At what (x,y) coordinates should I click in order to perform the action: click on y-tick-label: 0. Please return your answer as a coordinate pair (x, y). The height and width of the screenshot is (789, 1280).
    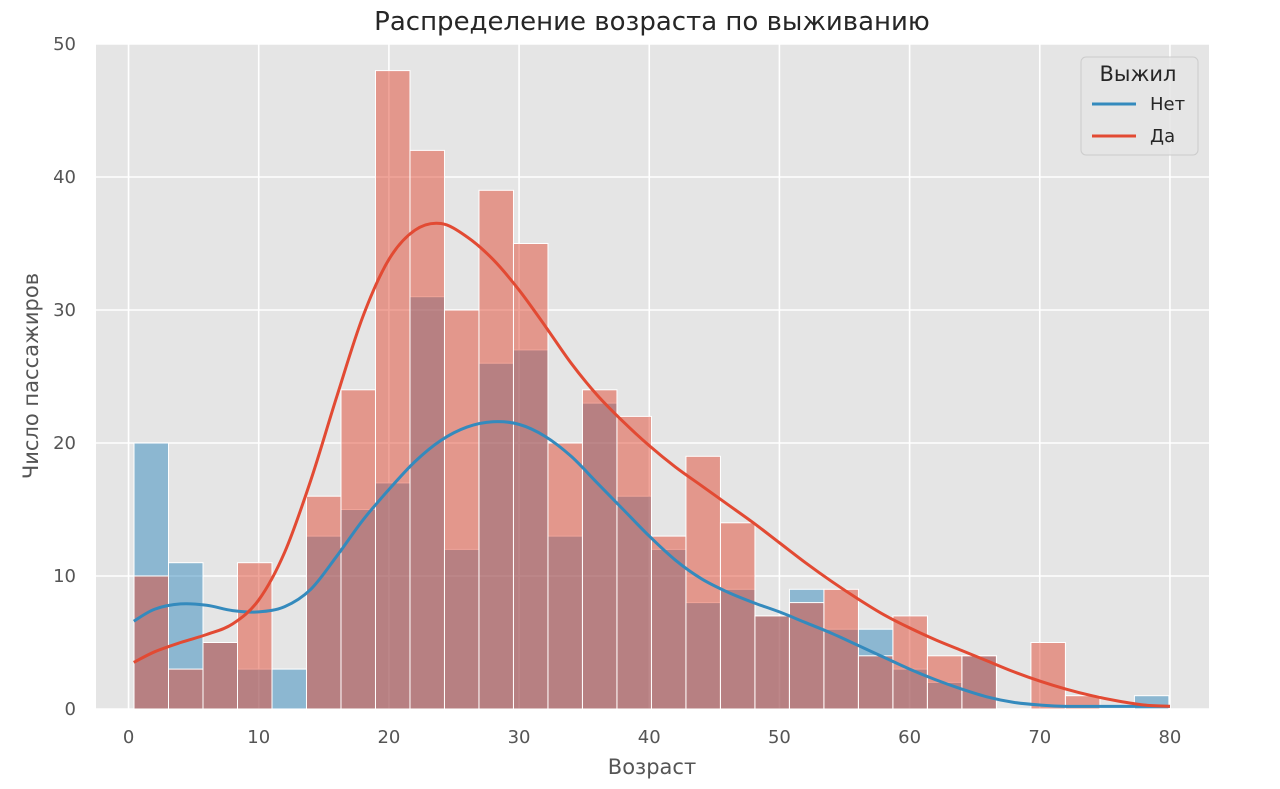
    Looking at the image, I should click on (70, 709).